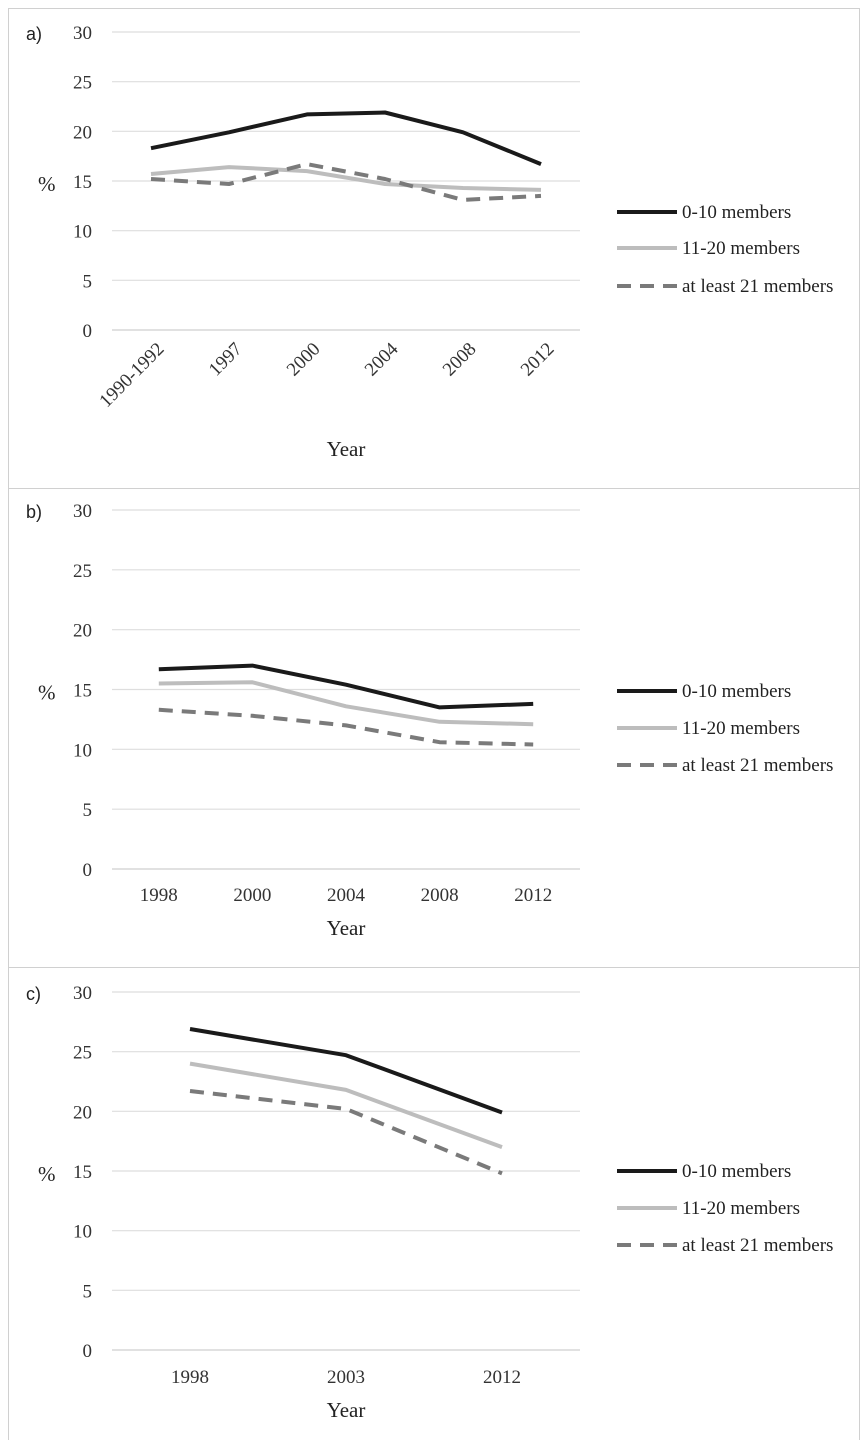  What do you see at coordinates (346, 1377) in the screenshot?
I see `x-tick-label: 2003` at bounding box center [346, 1377].